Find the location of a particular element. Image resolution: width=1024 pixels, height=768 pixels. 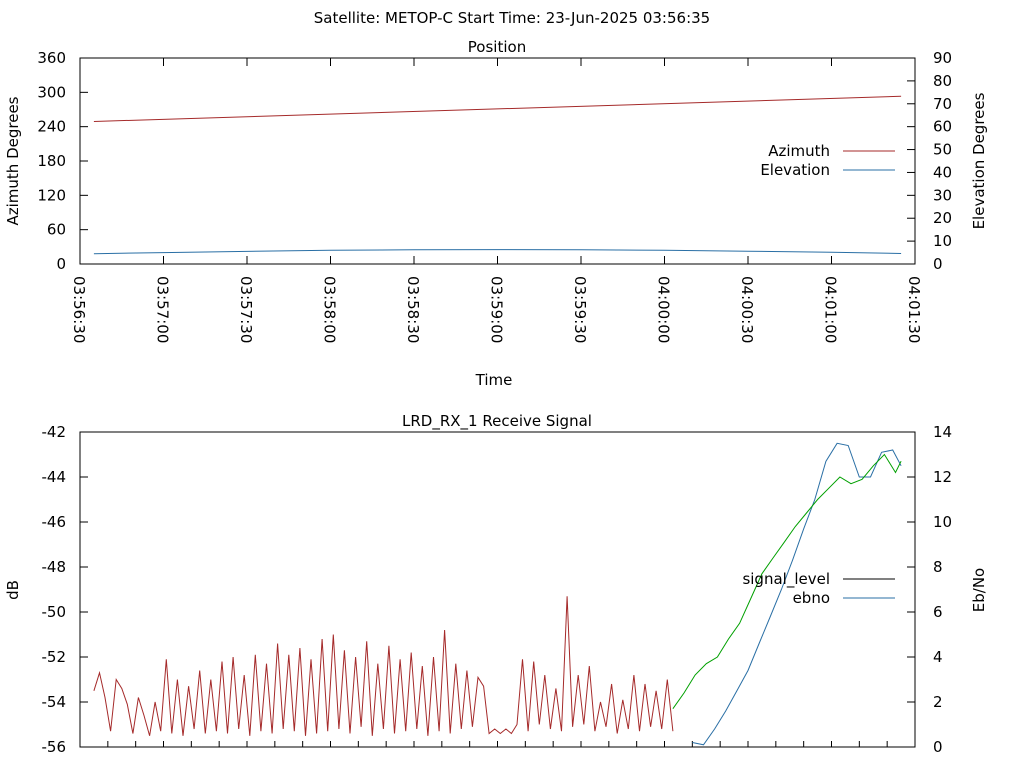

position-y-tick-label: 240 is located at coordinates (51, 127).